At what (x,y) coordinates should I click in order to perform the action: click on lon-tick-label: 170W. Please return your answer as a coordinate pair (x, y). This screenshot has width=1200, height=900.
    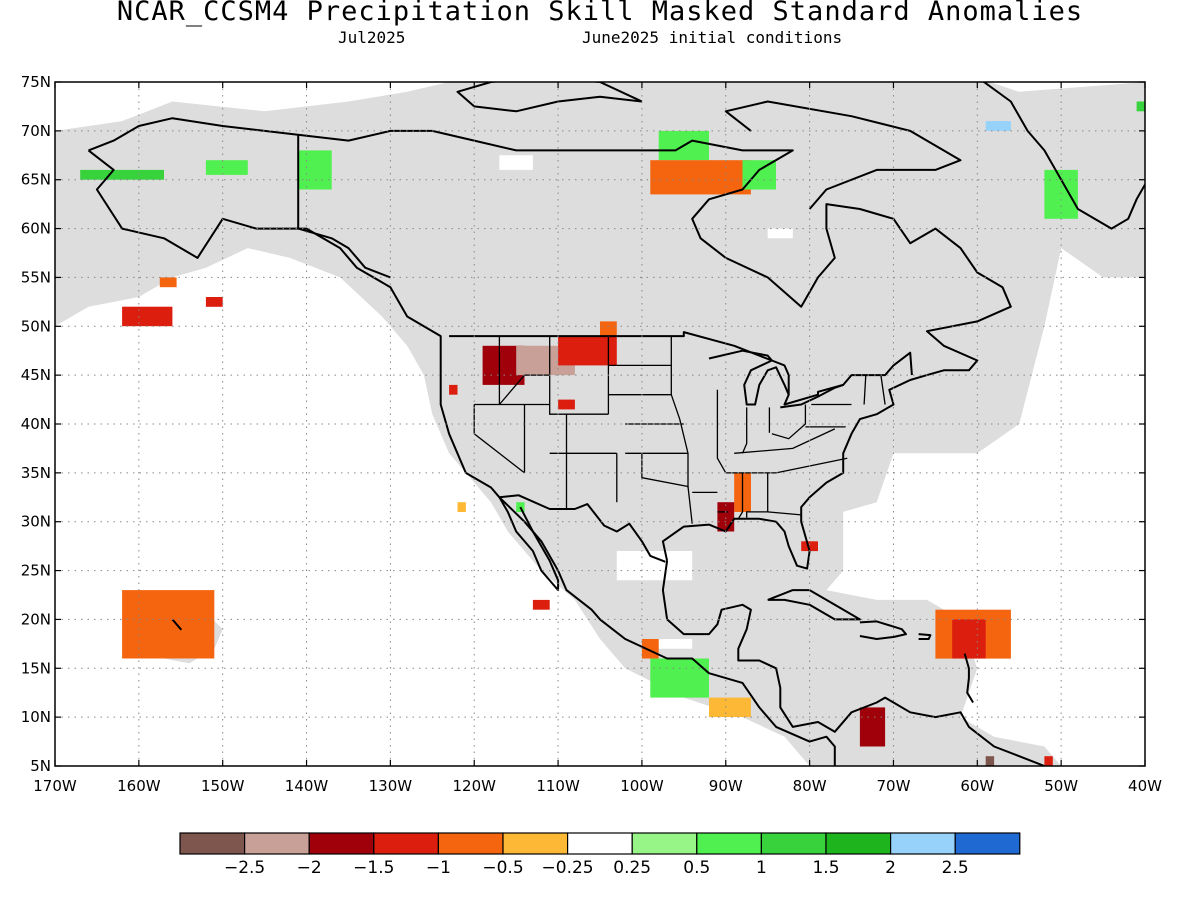
    Looking at the image, I should click on (55, 786).